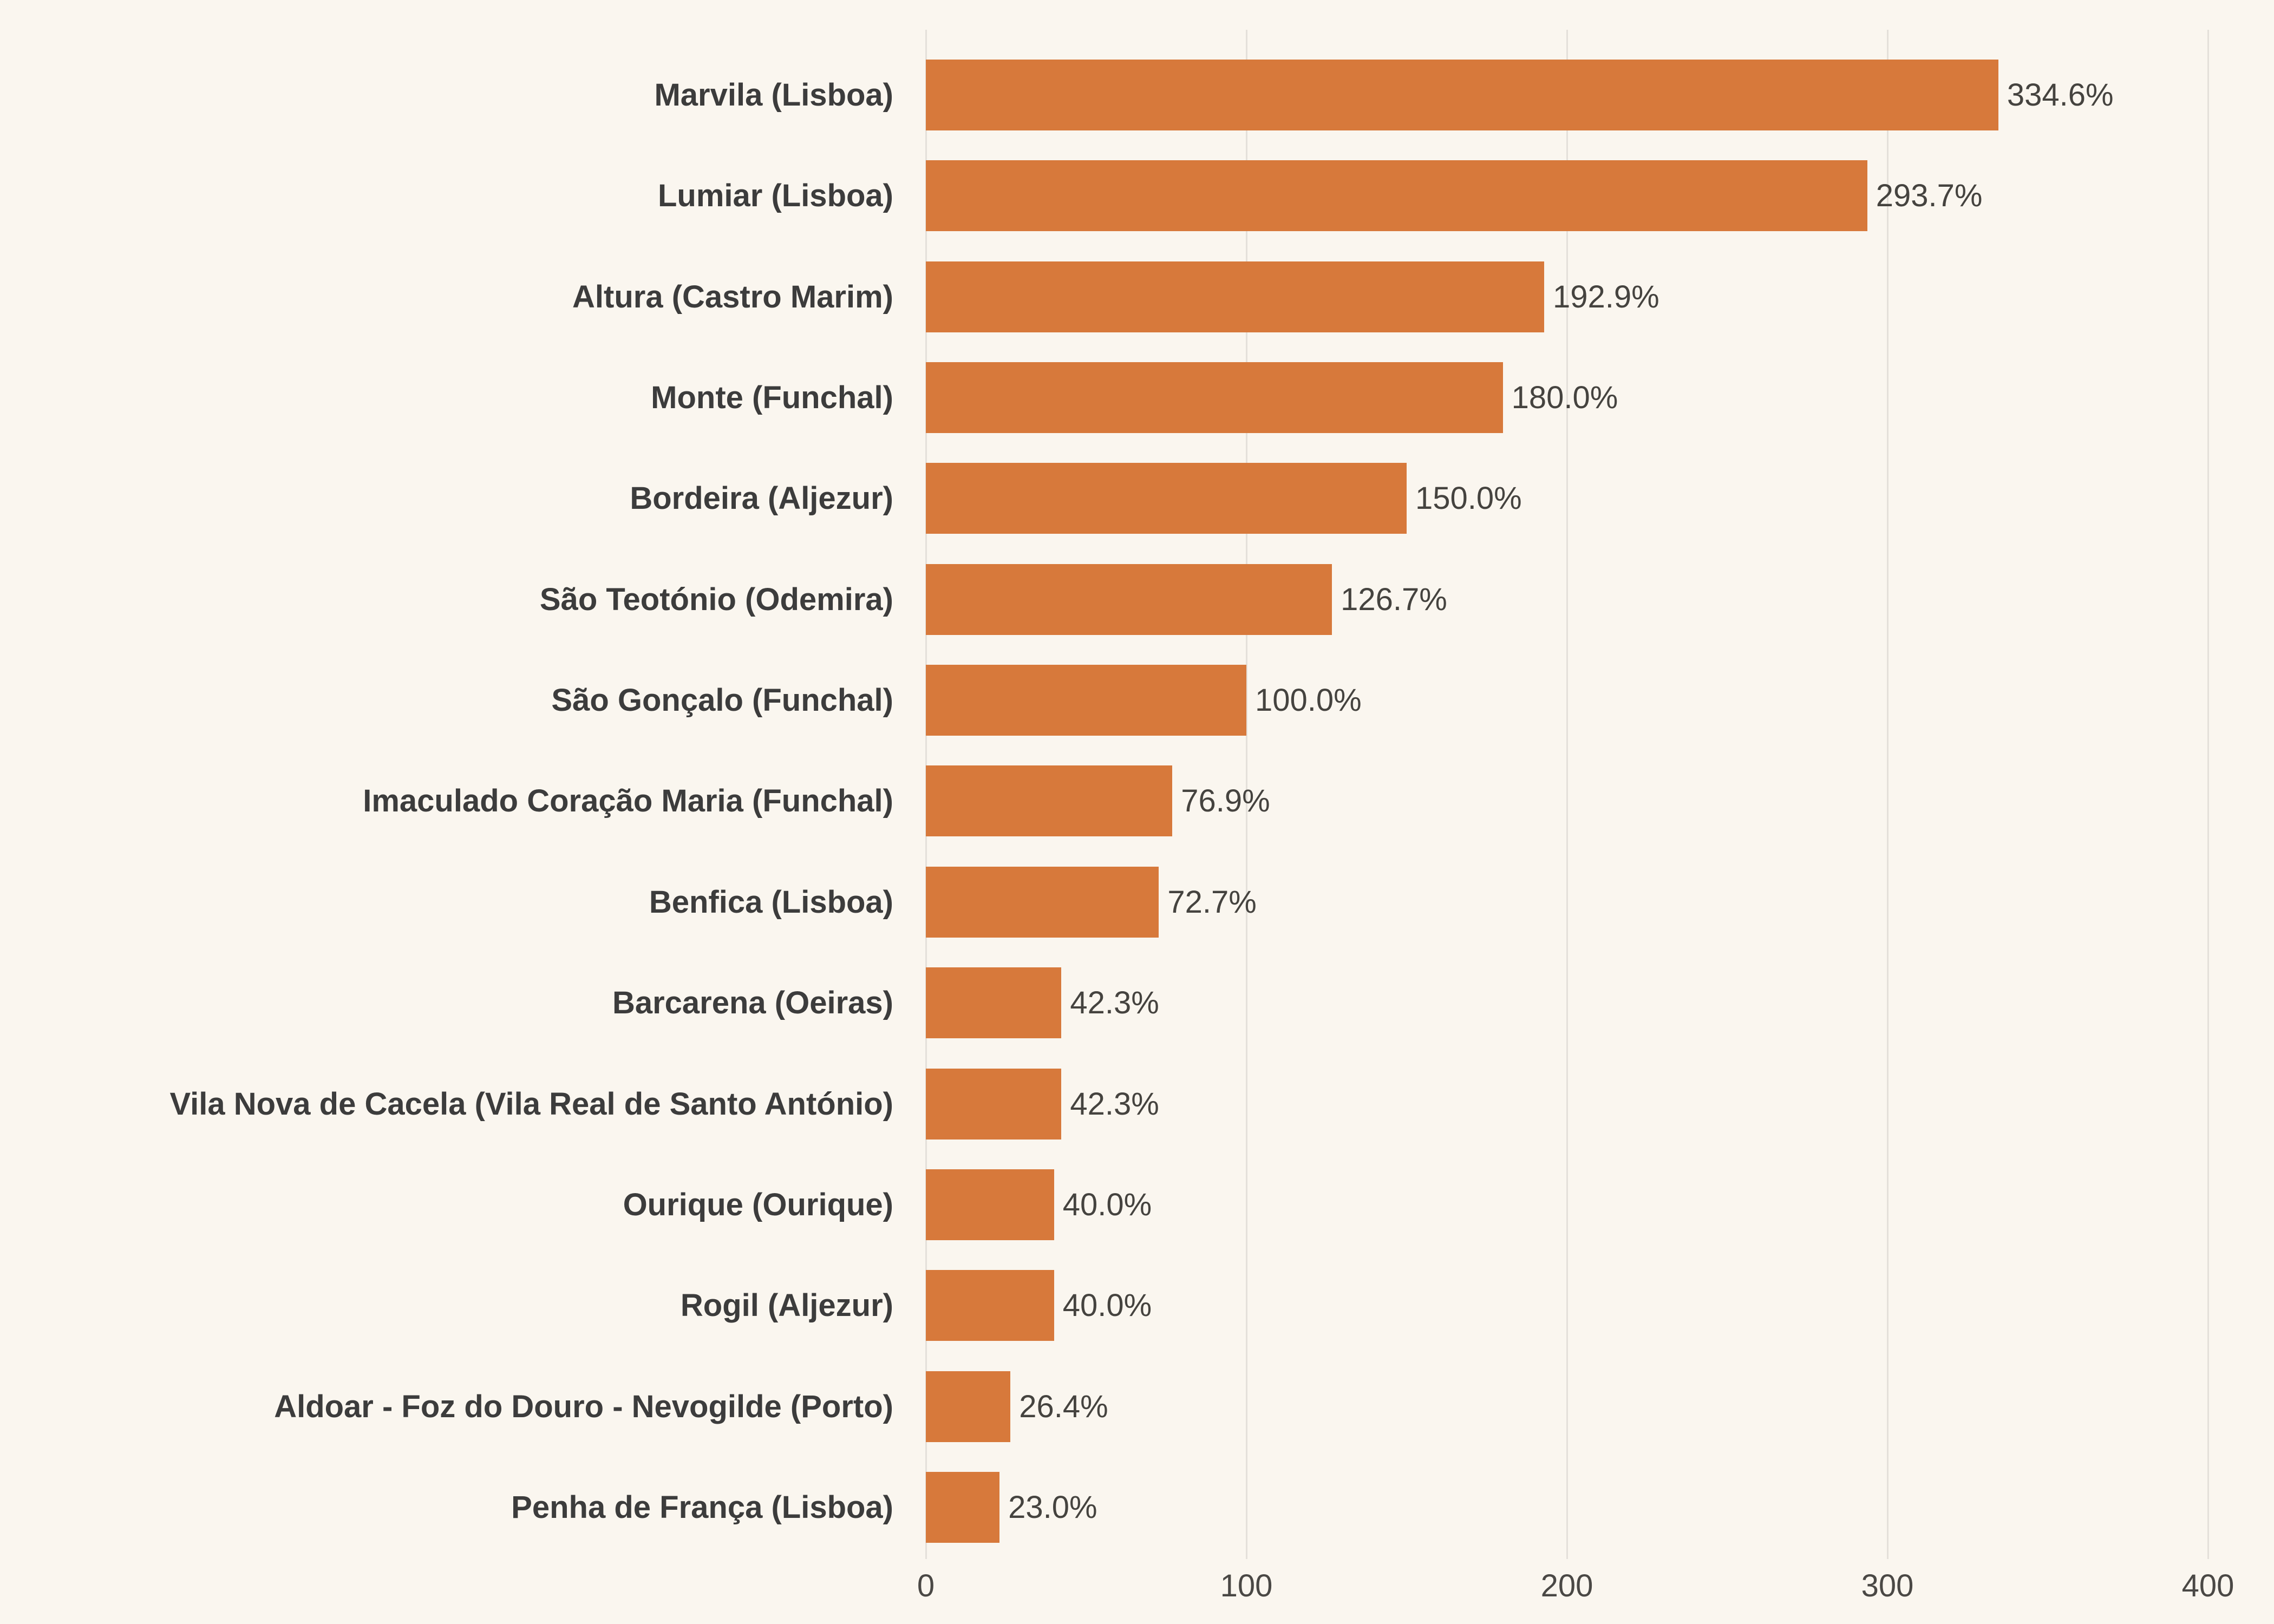 The height and width of the screenshot is (1624, 2274). Describe the element at coordinates (716, 599) in the screenshot. I see `category-label: São Teotónio (Odemira)` at that location.